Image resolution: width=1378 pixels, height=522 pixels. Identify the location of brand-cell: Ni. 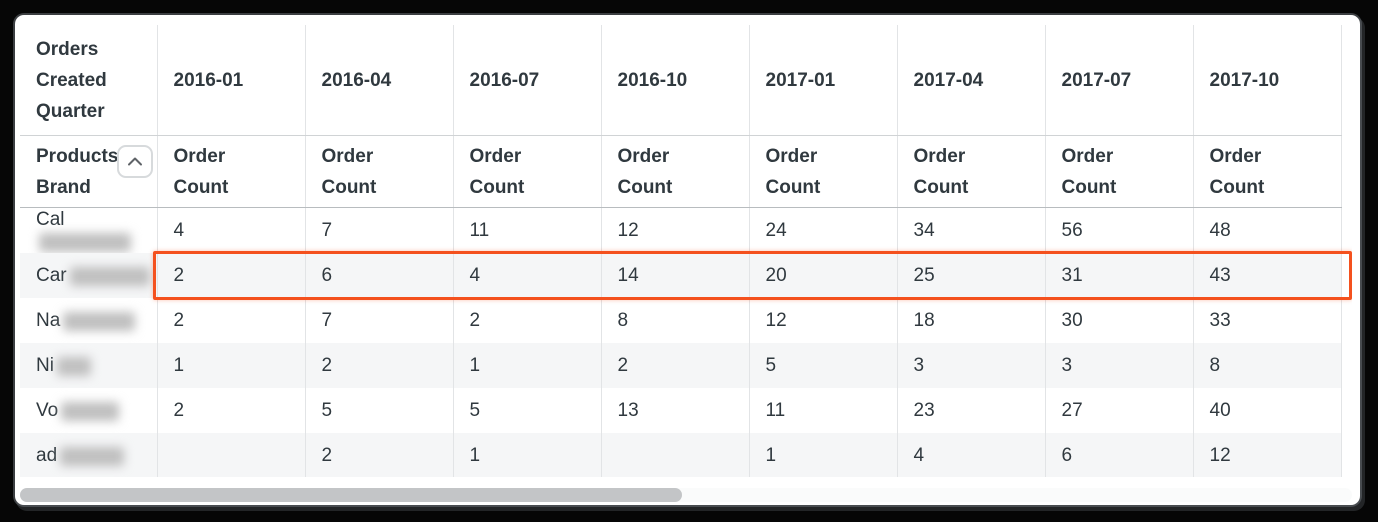
(89, 365).